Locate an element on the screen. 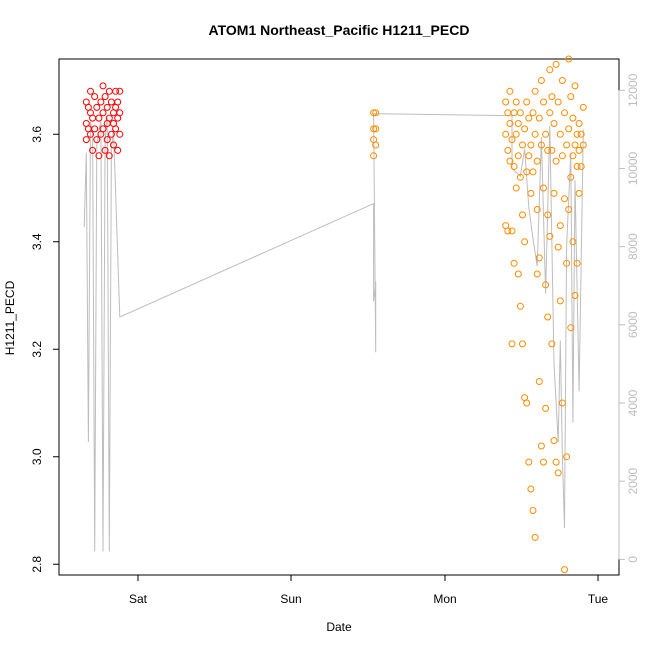 This screenshot has height=650, width=650. y2-axis-right: 0 2000 4000 6000 8000 10000 12000 is located at coordinates (629, 318).